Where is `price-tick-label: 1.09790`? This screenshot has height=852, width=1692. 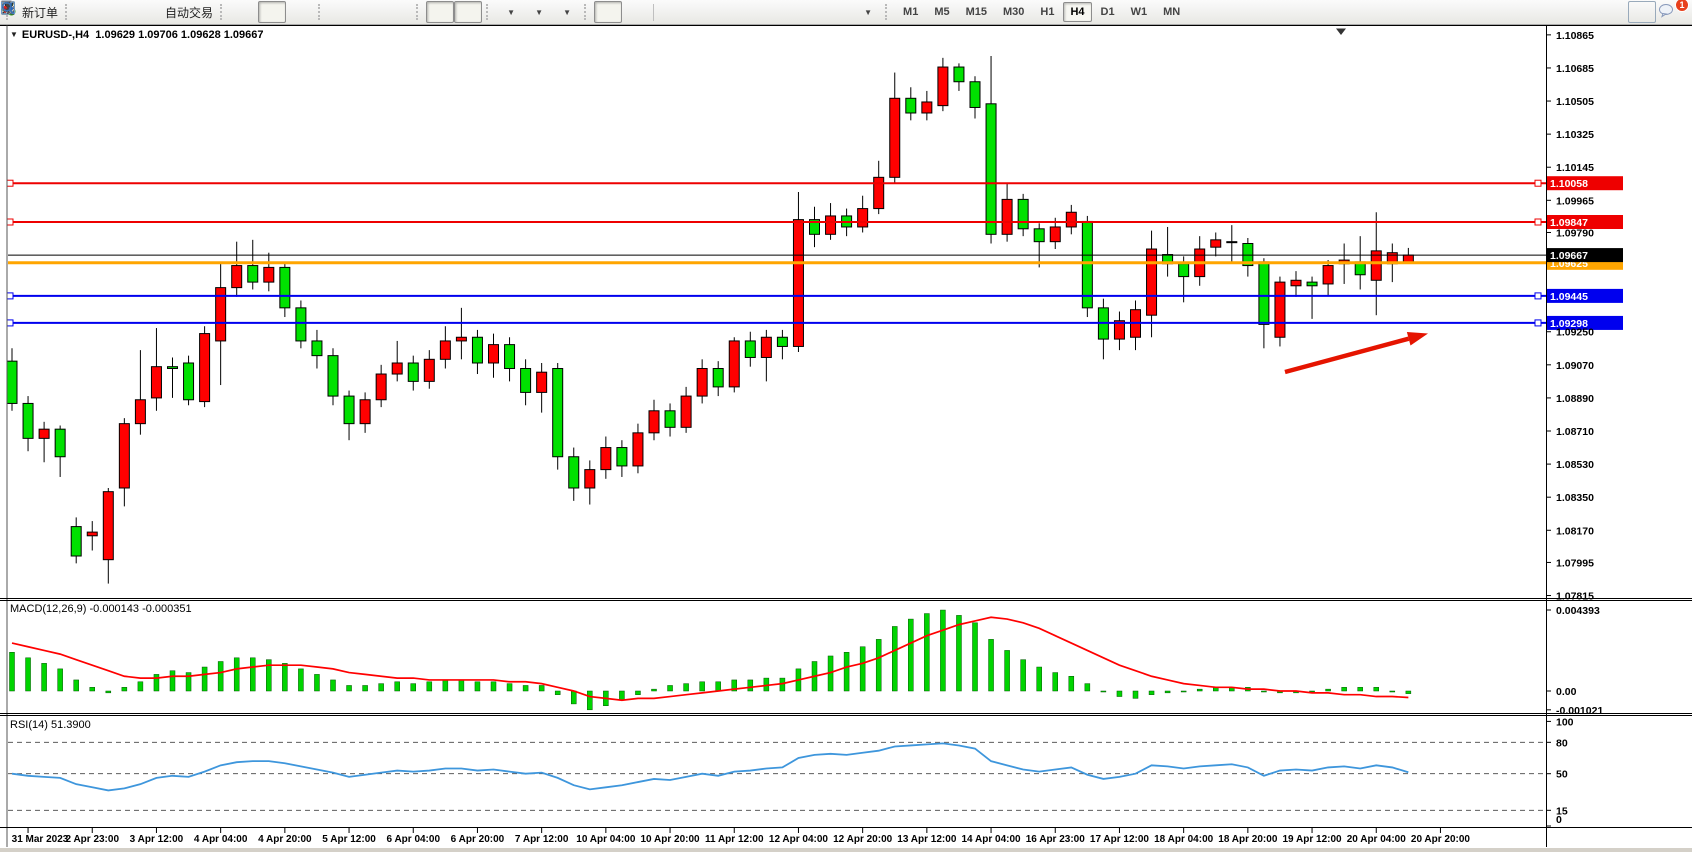 price-tick-label: 1.09790 is located at coordinates (1575, 233).